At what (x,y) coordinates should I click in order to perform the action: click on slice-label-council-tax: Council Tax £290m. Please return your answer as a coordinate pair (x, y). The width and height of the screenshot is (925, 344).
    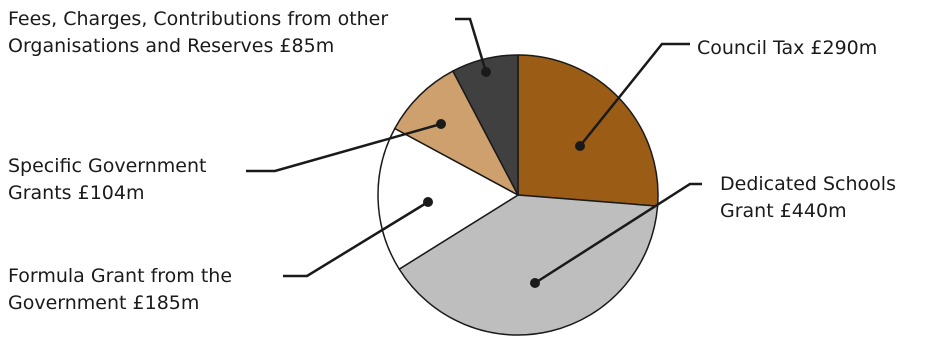
    Looking at the image, I should click on (787, 48).